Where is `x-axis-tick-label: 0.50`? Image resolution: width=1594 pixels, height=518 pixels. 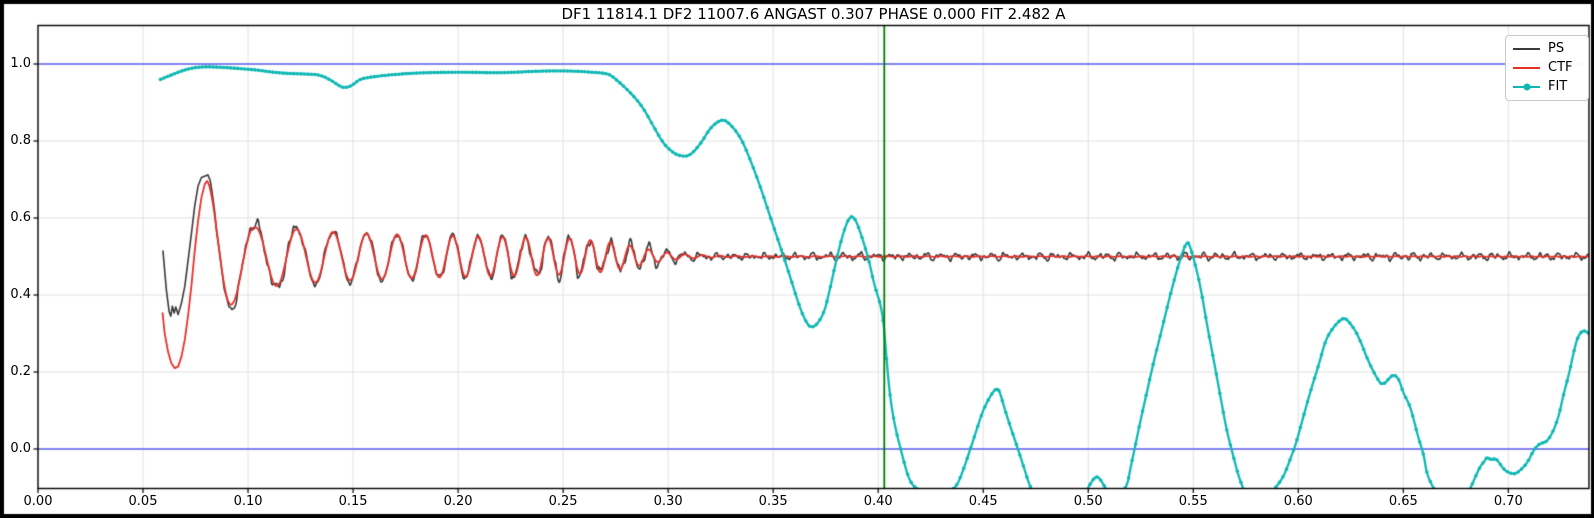
x-axis-tick-label: 0.50 is located at coordinates (1088, 501).